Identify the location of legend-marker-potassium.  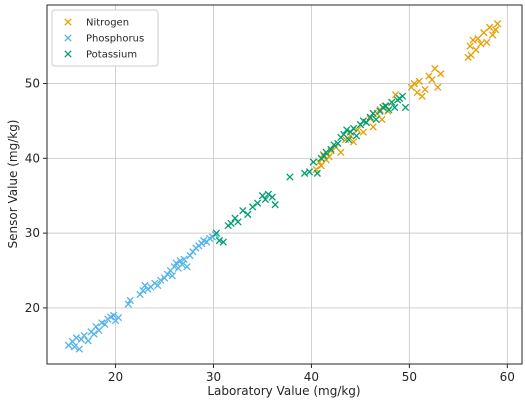
(68, 54).